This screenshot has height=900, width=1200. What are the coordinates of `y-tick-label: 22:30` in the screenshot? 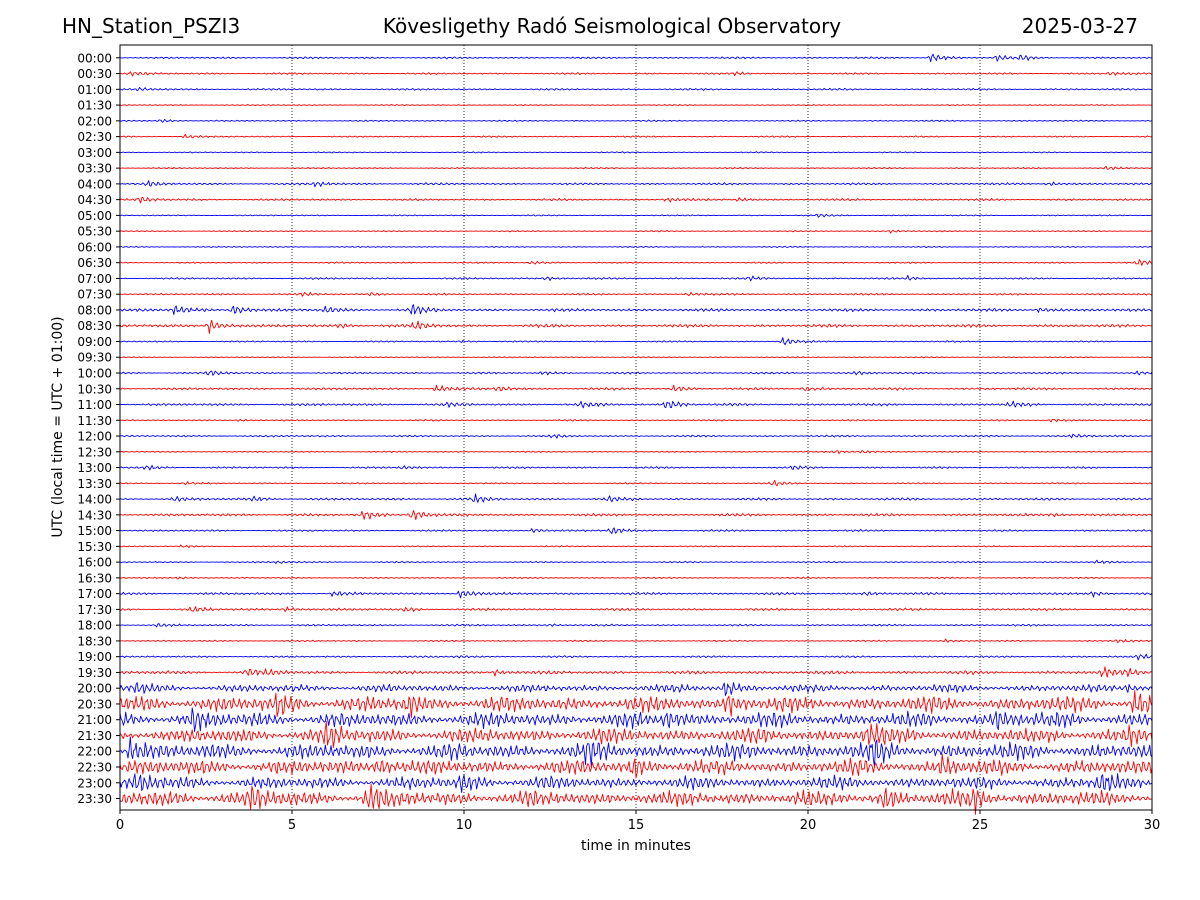 It's located at (94, 768).